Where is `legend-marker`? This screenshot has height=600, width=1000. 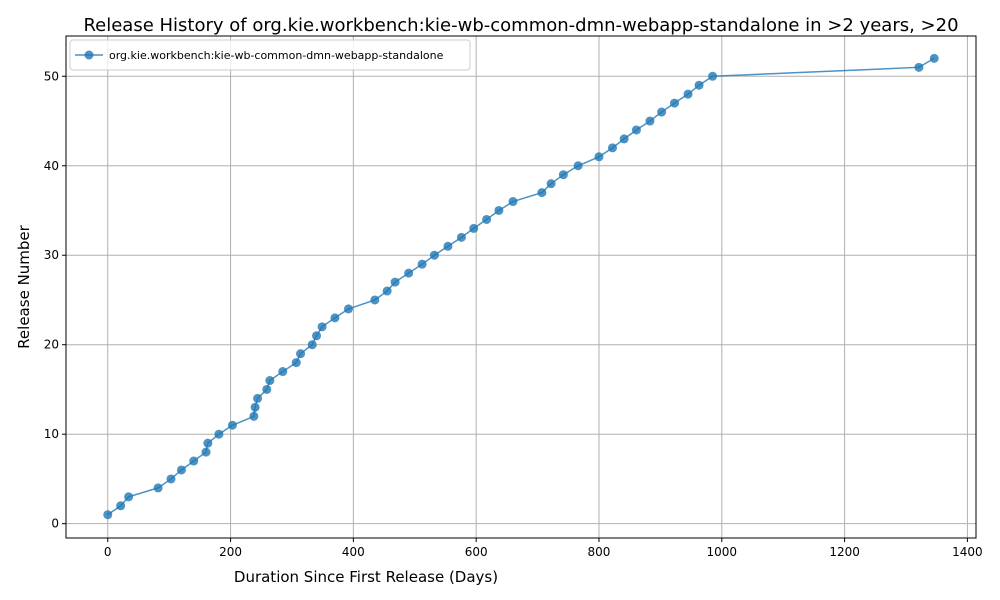 legend-marker is located at coordinates (89, 55).